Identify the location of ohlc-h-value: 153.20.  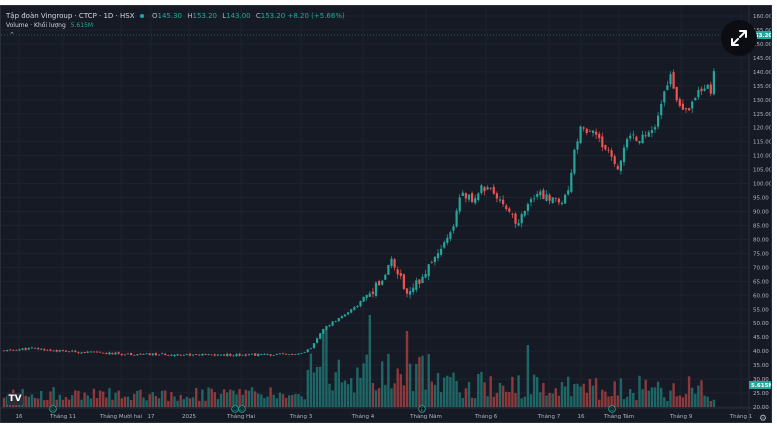
(204, 16).